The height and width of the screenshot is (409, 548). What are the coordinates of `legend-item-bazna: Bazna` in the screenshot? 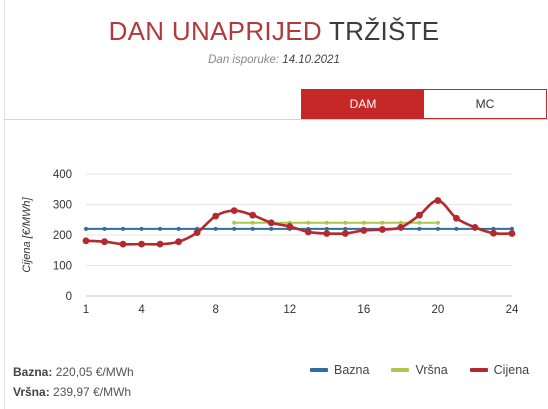 It's located at (339, 370).